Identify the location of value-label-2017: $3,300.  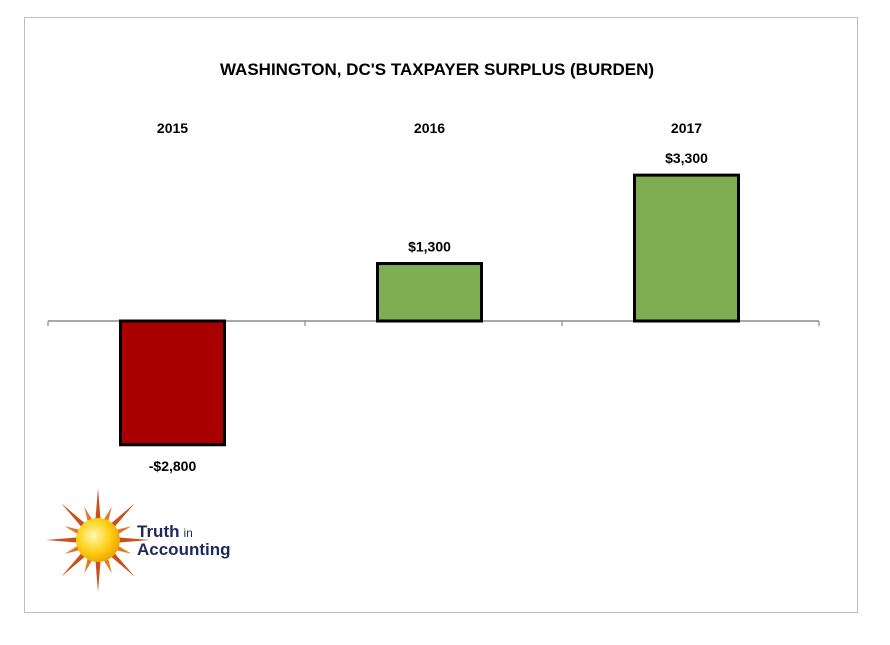
(686, 158).